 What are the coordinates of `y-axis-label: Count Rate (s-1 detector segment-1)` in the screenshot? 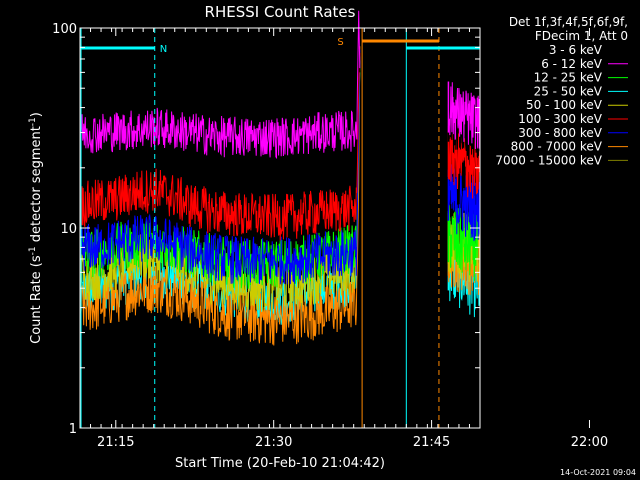 It's located at (36, 228).